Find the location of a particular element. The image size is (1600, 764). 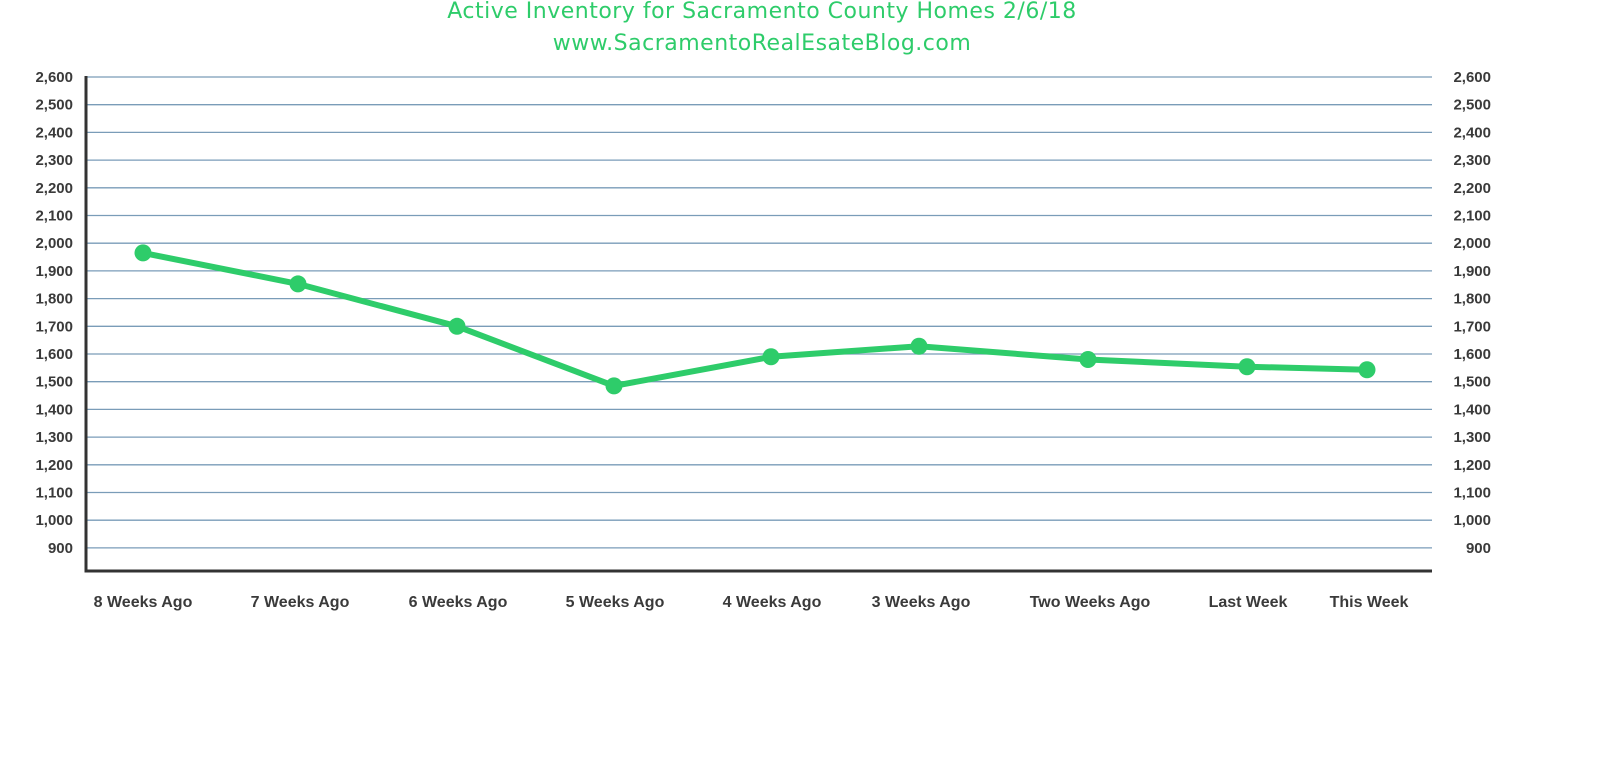

y-tick-label: 2,200 is located at coordinates (54, 188).